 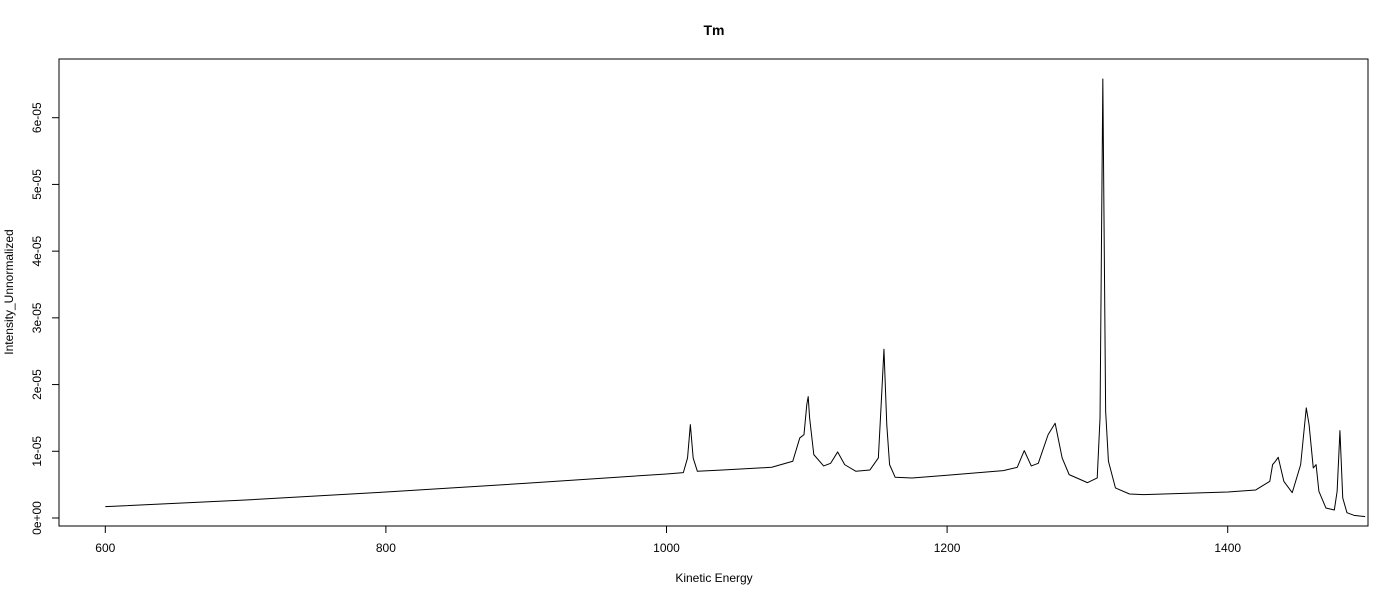 What do you see at coordinates (105, 548) in the screenshot?
I see `x-tick-label: 600` at bounding box center [105, 548].